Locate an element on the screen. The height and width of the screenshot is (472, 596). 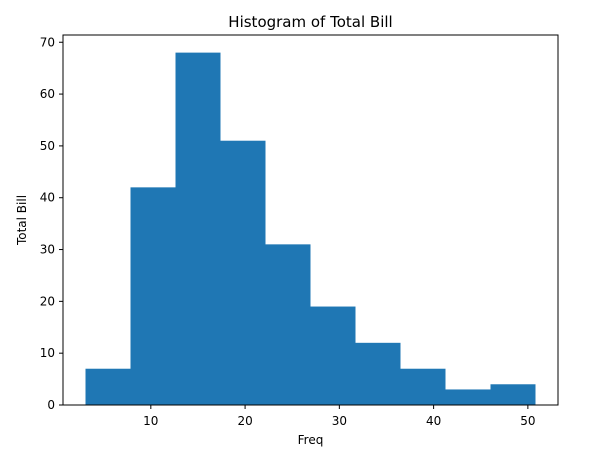
x-tick-label: 30 is located at coordinates (339, 421).